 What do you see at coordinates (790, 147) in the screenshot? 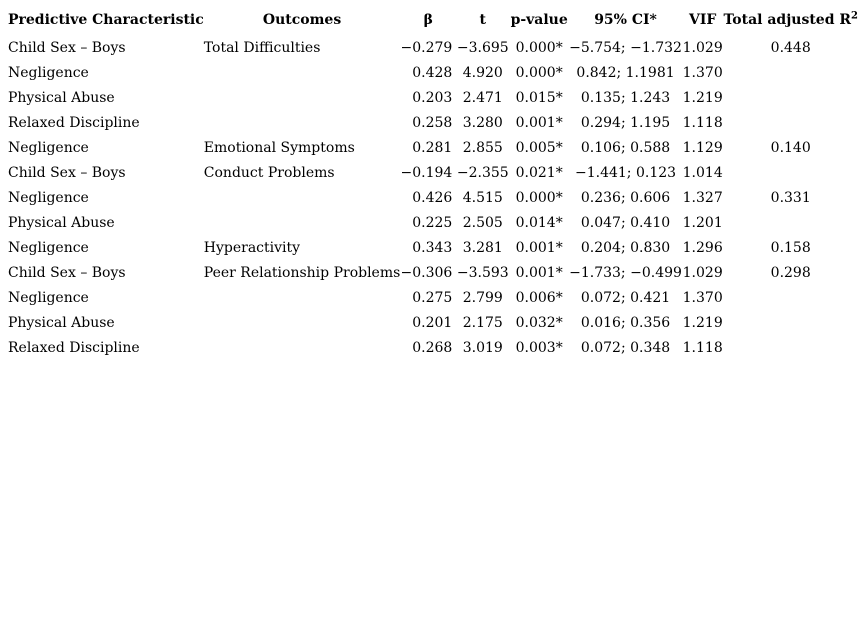
I see `cell-r2: 0.140` at bounding box center [790, 147].